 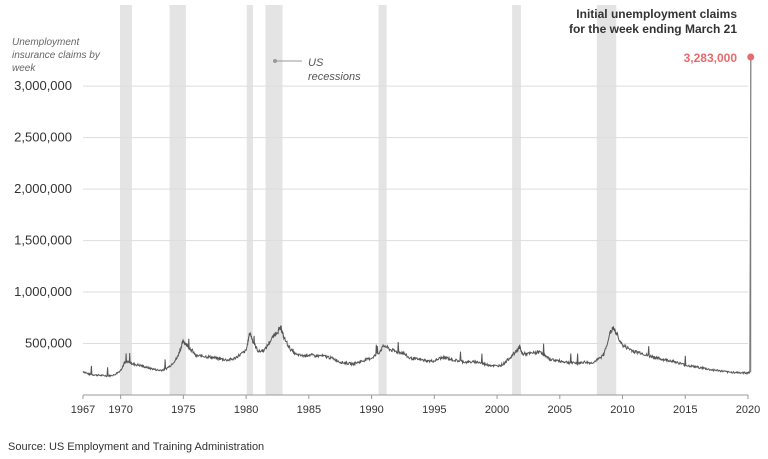 What do you see at coordinates (43, 188) in the screenshot?
I see `y-tick-label: 2,000,000` at bounding box center [43, 188].